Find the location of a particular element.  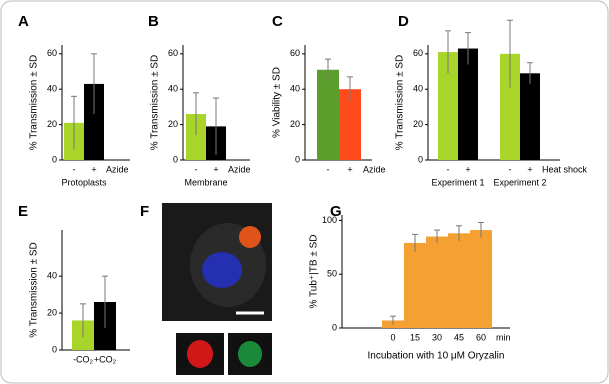

x-tick-label: 60 is located at coordinates (481, 337).